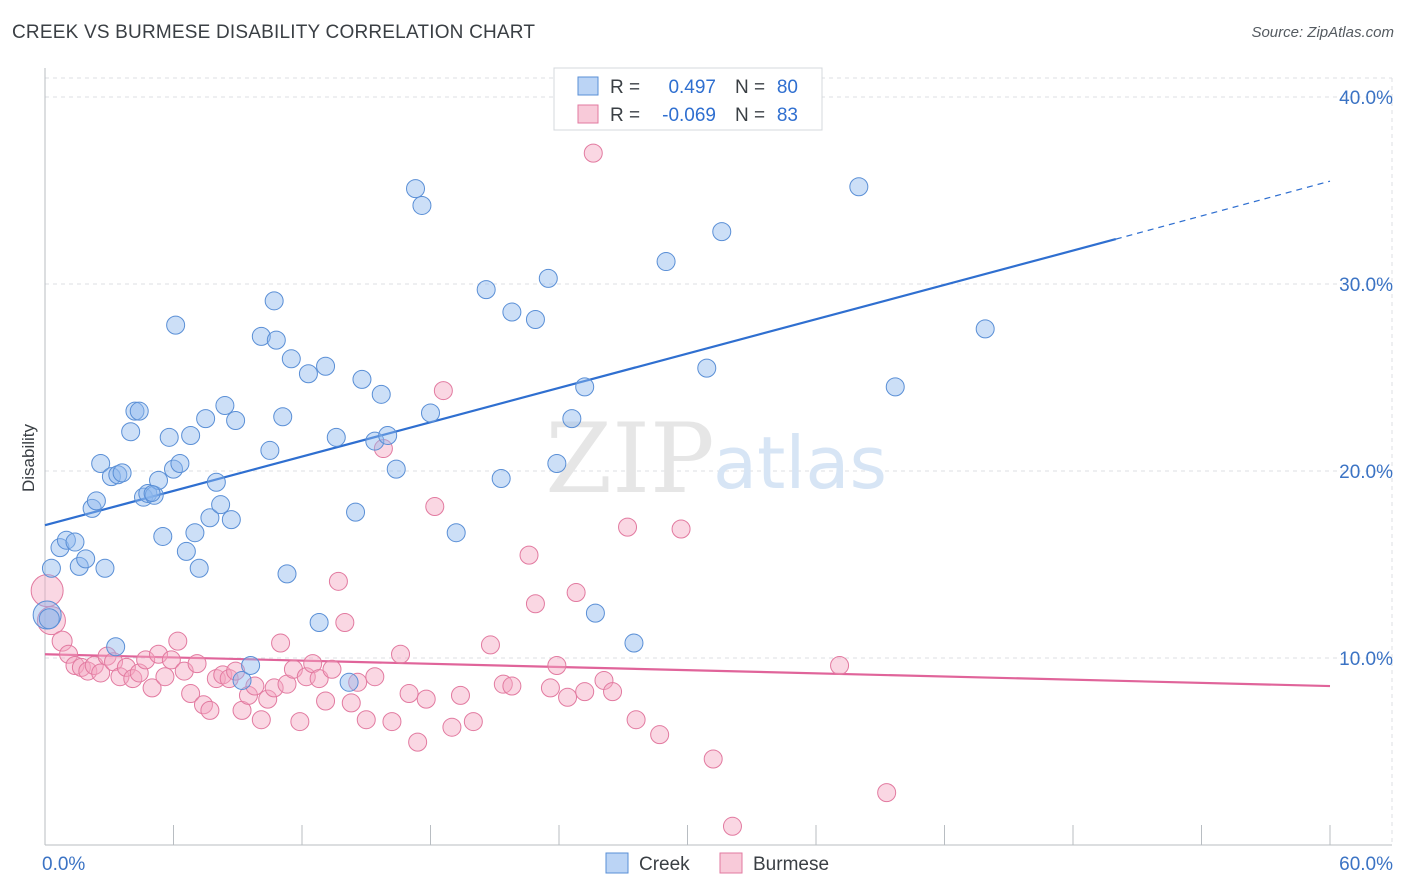  What do you see at coordinates (688, 99) in the screenshot?
I see `legend-box` at bounding box center [688, 99].